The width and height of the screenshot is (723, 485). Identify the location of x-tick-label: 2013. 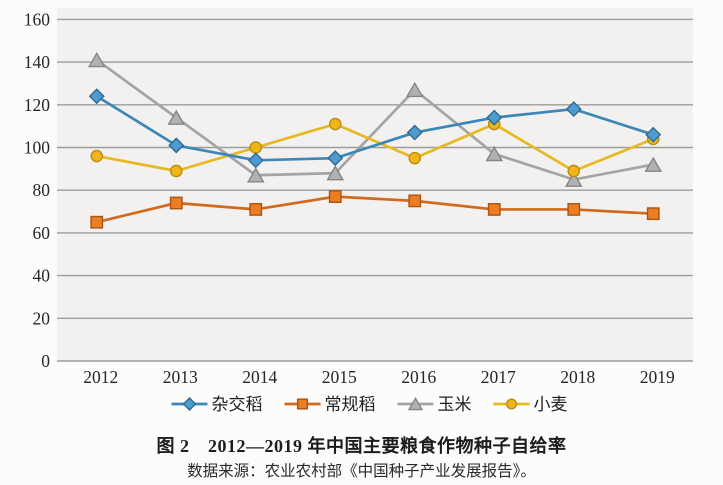
(180, 377).